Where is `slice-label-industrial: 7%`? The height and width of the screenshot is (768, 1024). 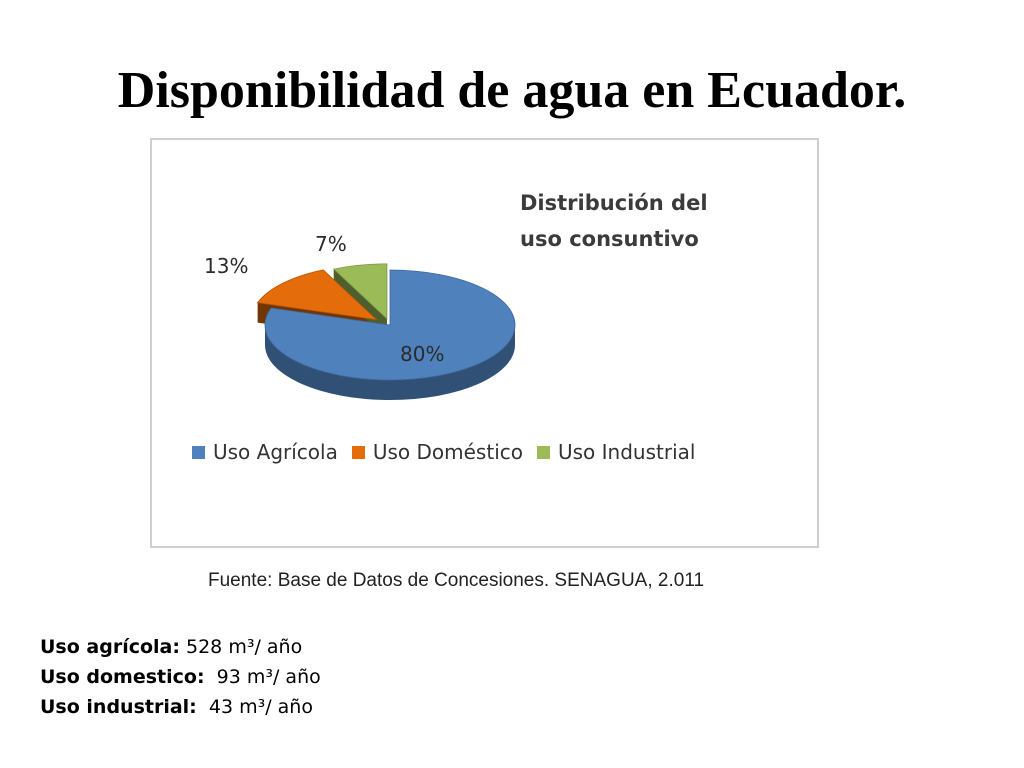 slice-label-industrial: 7% is located at coordinates (331, 244).